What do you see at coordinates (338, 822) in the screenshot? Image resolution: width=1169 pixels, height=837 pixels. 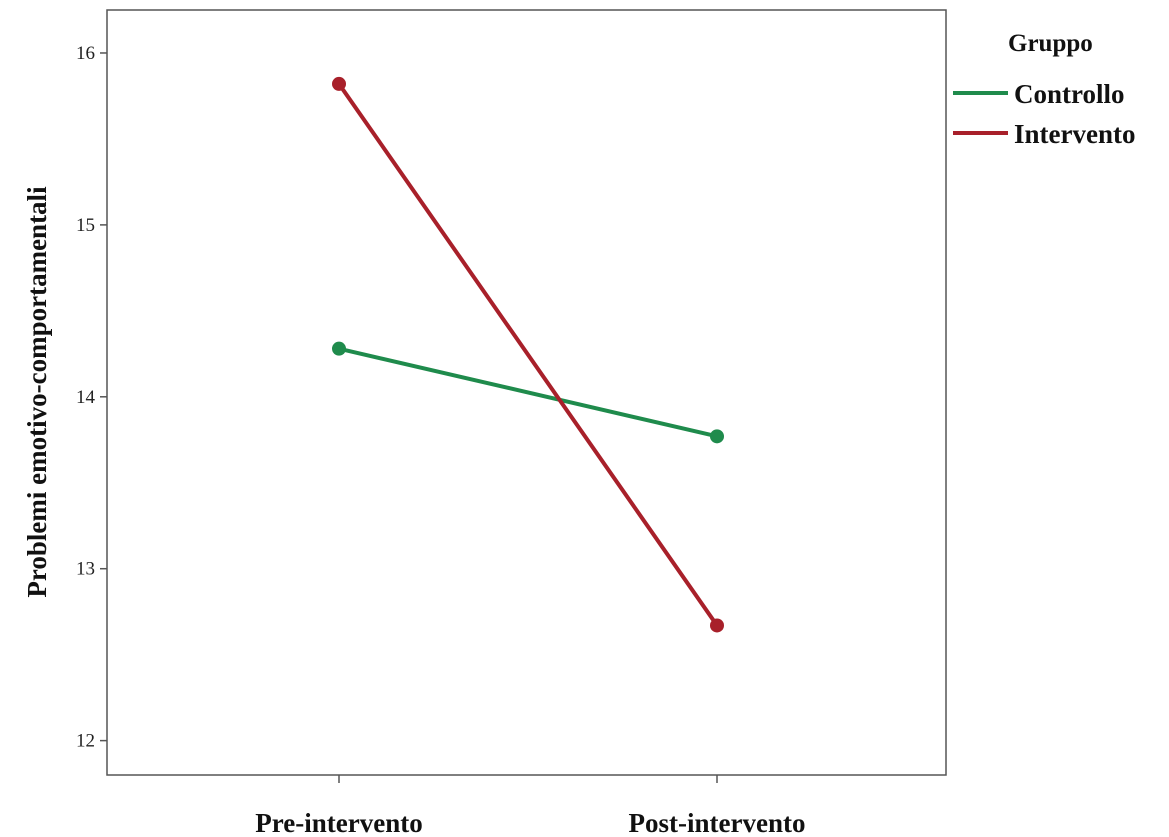 I see `x-category-label: Pre-intervento` at bounding box center [338, 822].